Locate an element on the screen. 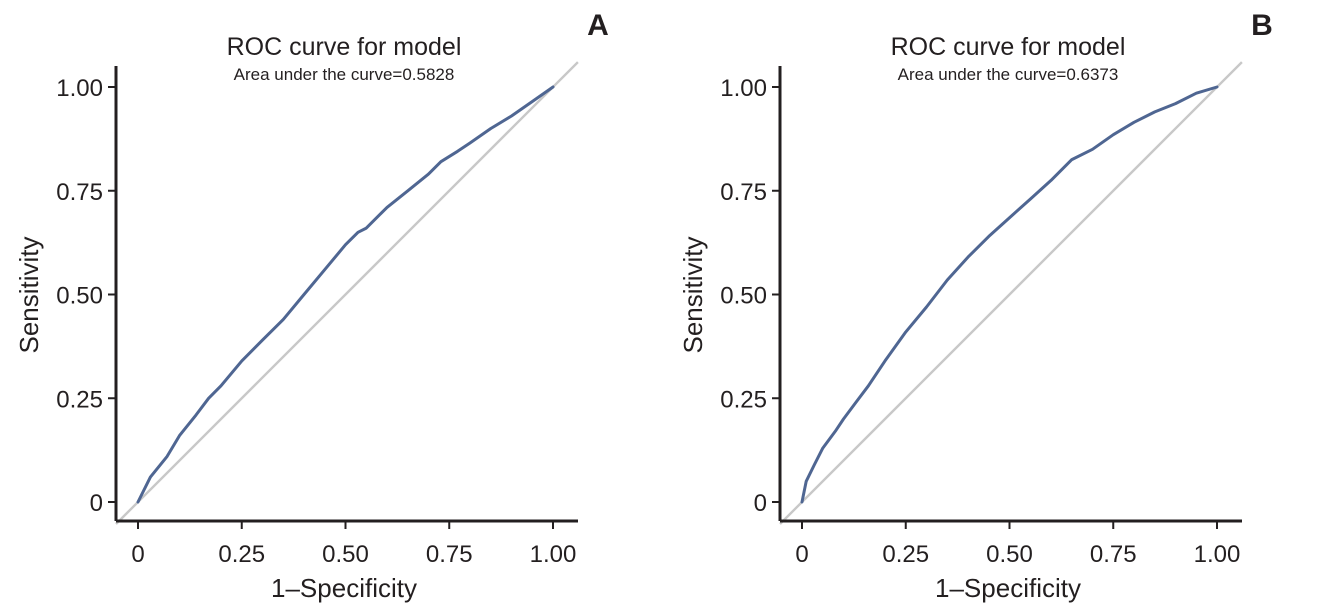 Image resolution: width=1327 pixels, height=608 pixels. chart-subtitle: Area under the curve=0.6373 is located at coordinates (1008, 74).